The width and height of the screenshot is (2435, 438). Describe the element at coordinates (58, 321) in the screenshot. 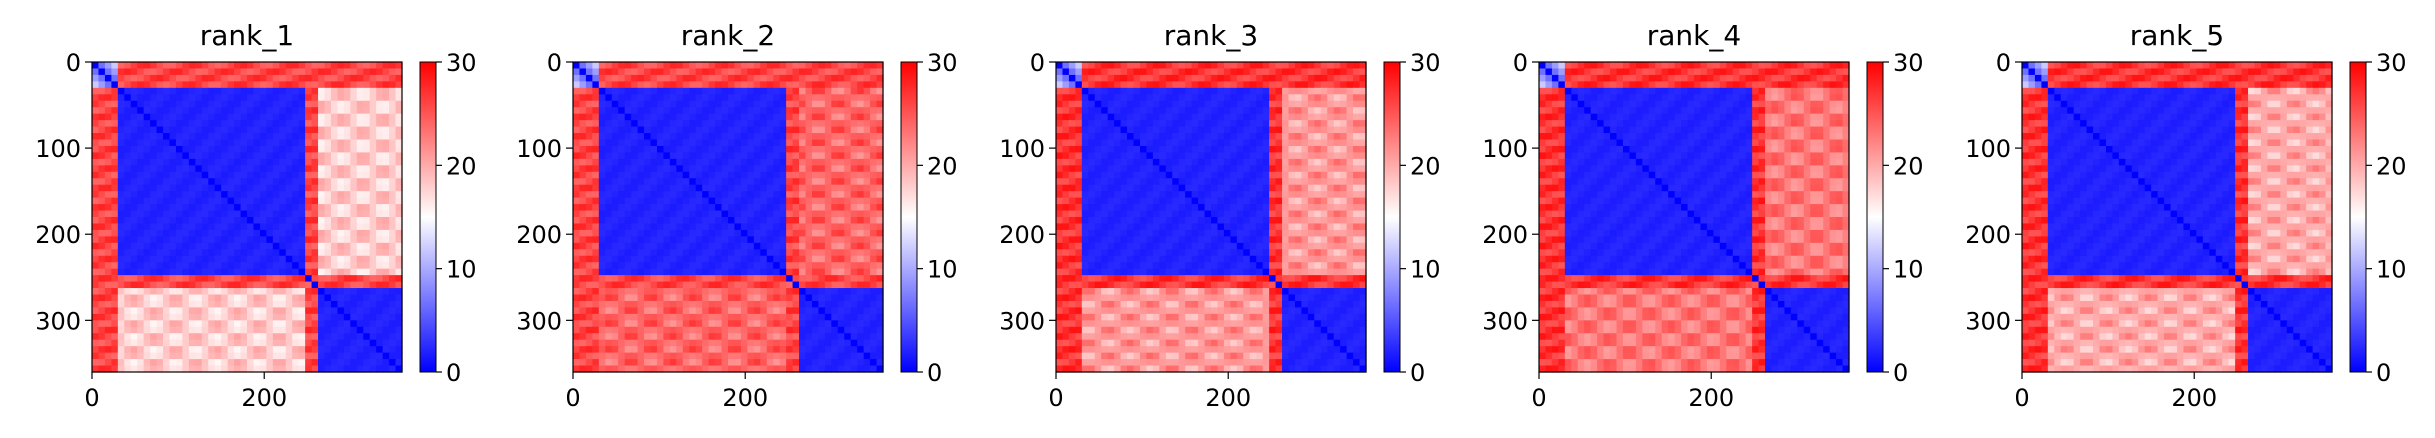

I see `y-tick-label: 300` at that location.